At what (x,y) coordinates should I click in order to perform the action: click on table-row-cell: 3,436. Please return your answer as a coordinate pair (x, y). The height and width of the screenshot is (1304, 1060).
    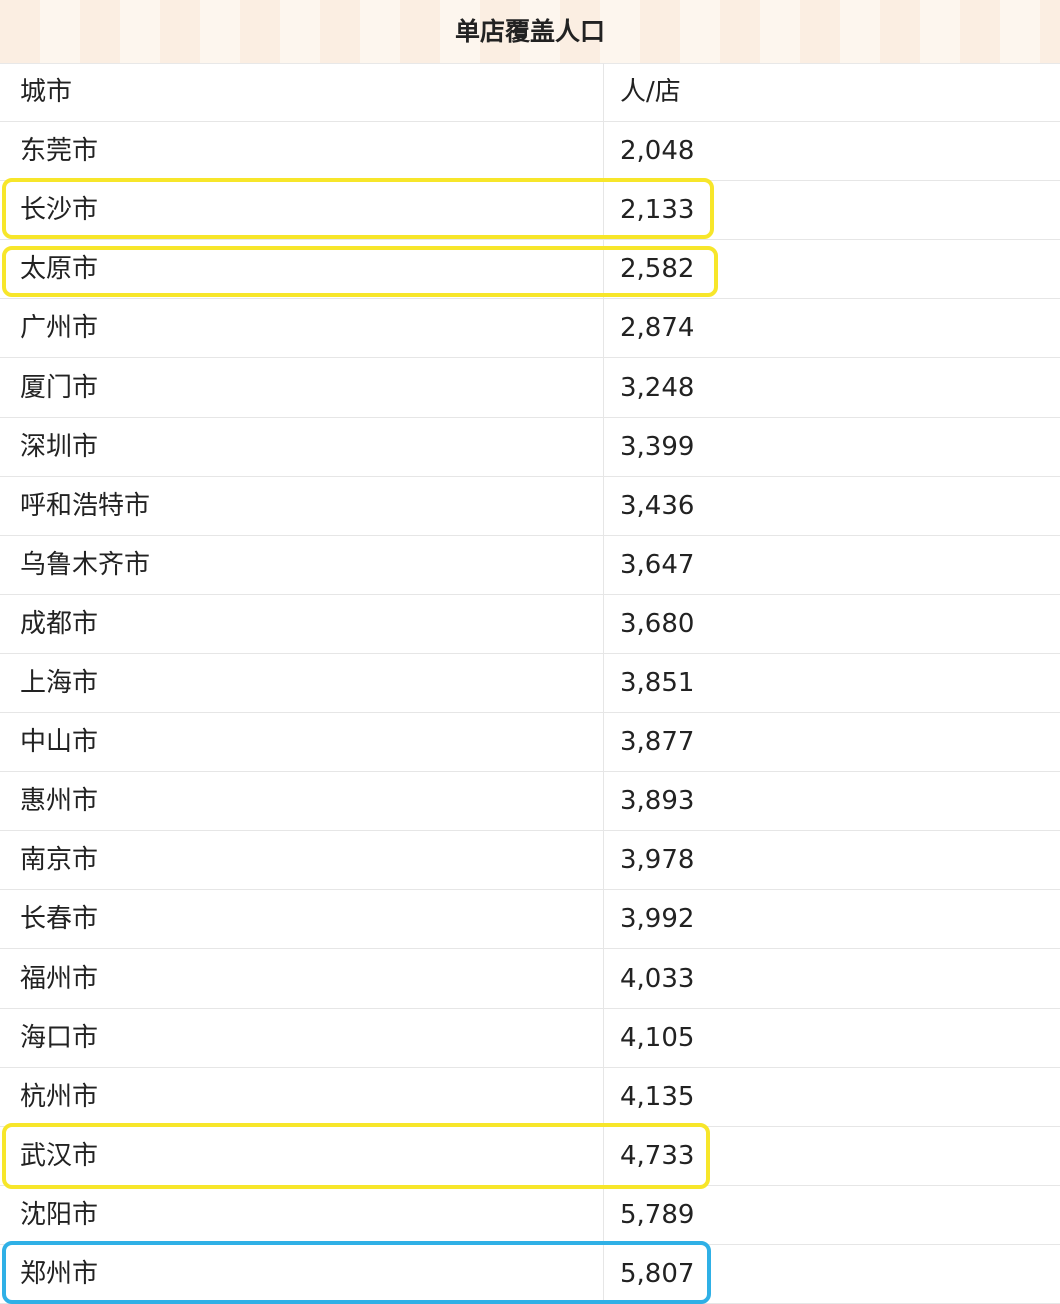
    Looking at the image, I should click on (657, 505).